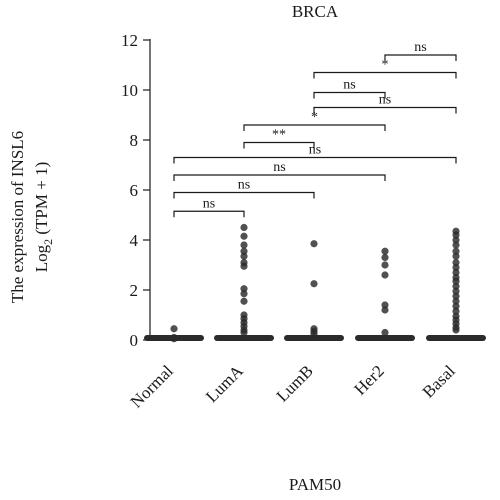 This screenshot has width=500, height=500. I want to click on group-basal, so click(456, 284).